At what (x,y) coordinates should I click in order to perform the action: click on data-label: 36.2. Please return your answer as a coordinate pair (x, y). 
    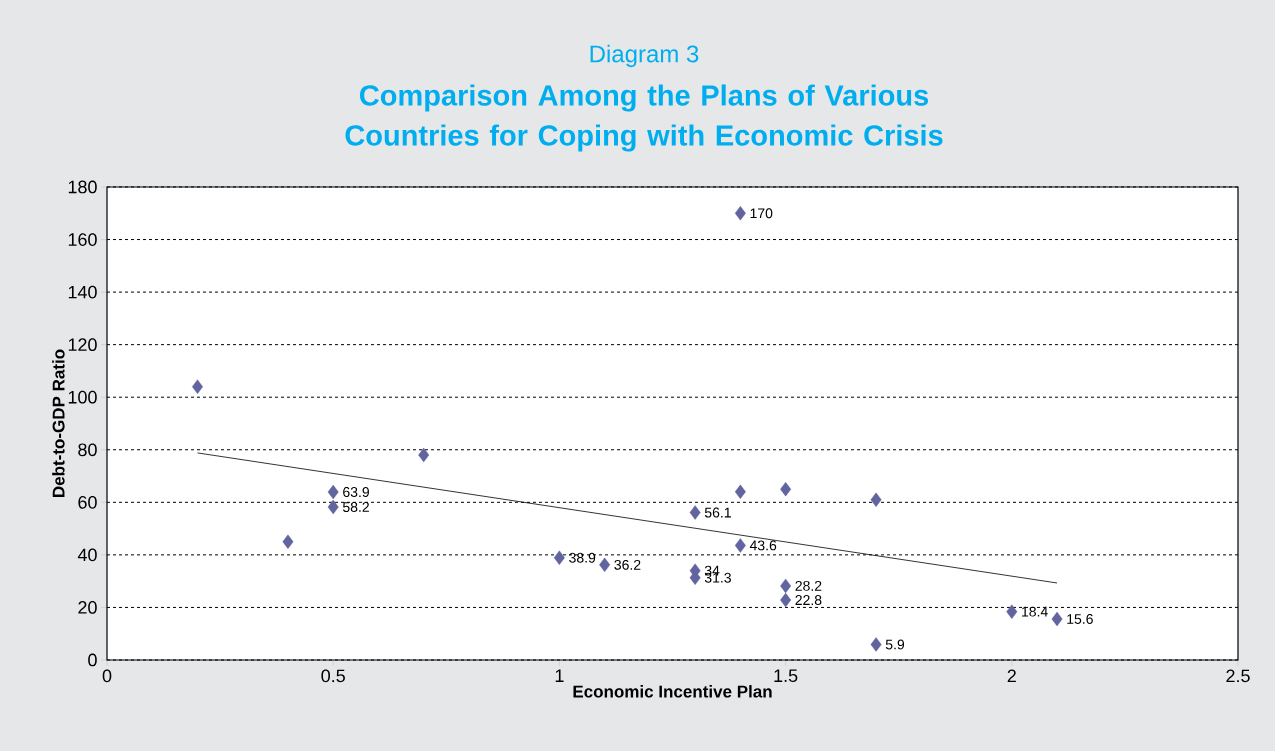
    Looking at the image, I should click on (627, 564).